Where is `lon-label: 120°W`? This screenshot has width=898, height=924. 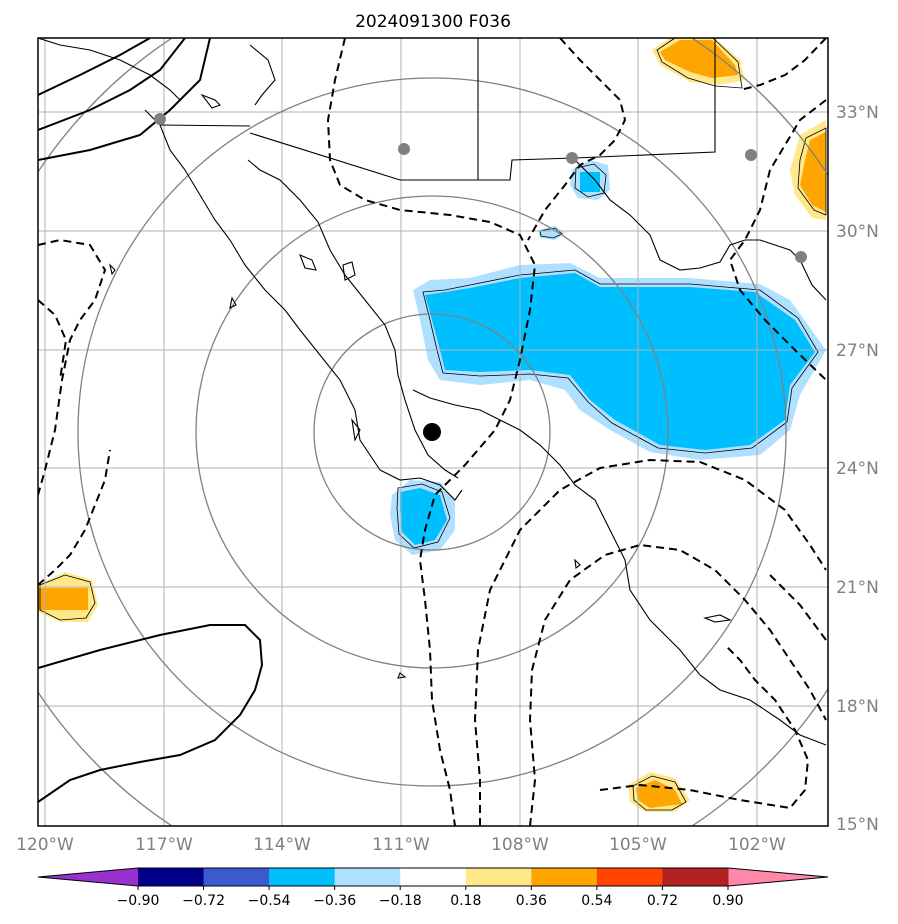
lon-label: 120°W is located at coordinates (45, 845).